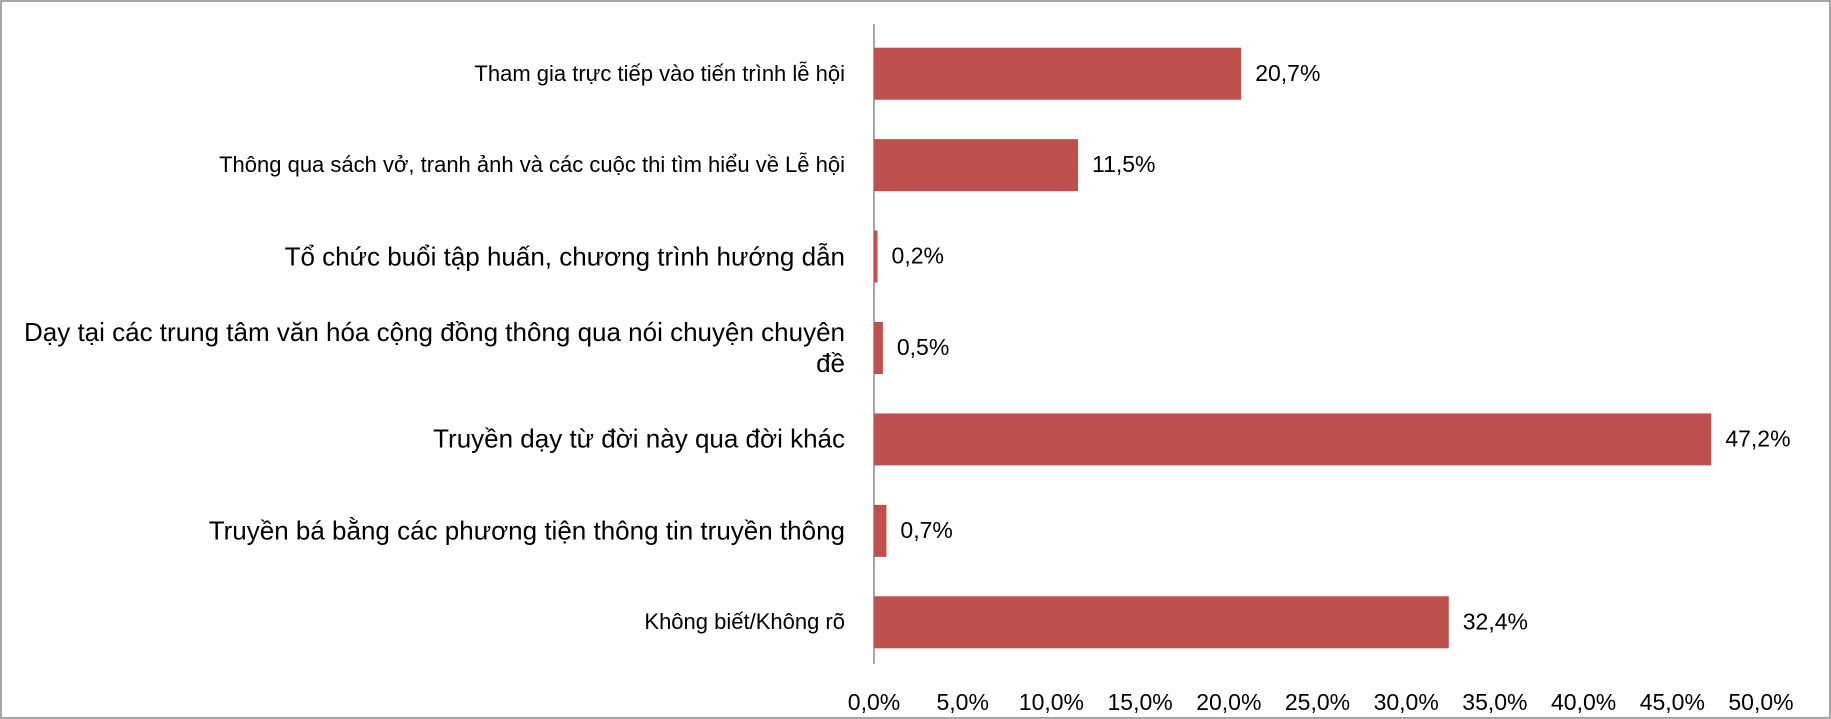  What do you see at coordinates (1287, 73) in the screenshot?
I see `data-label: 20,7%` at bounding box center [1287, 73].